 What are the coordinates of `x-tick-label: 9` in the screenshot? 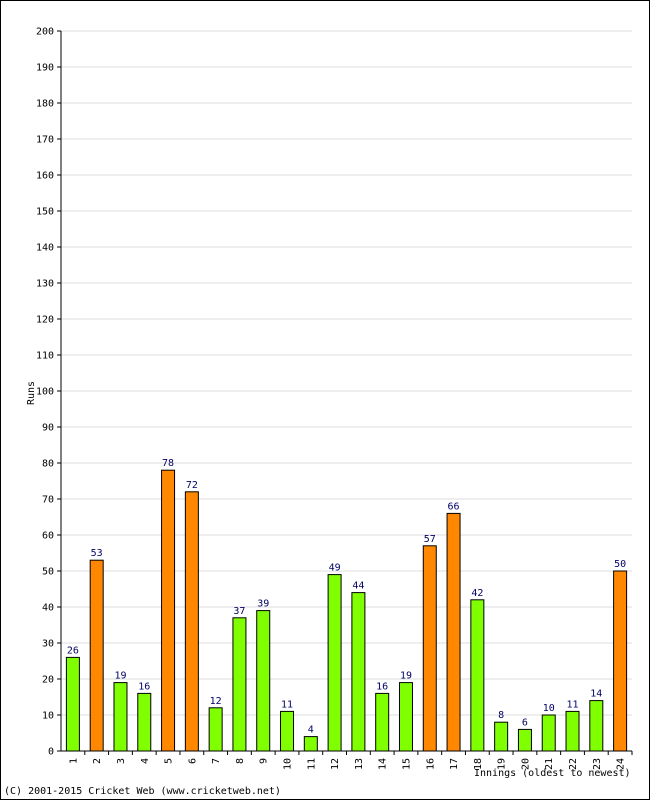 It's located at (264, 761).